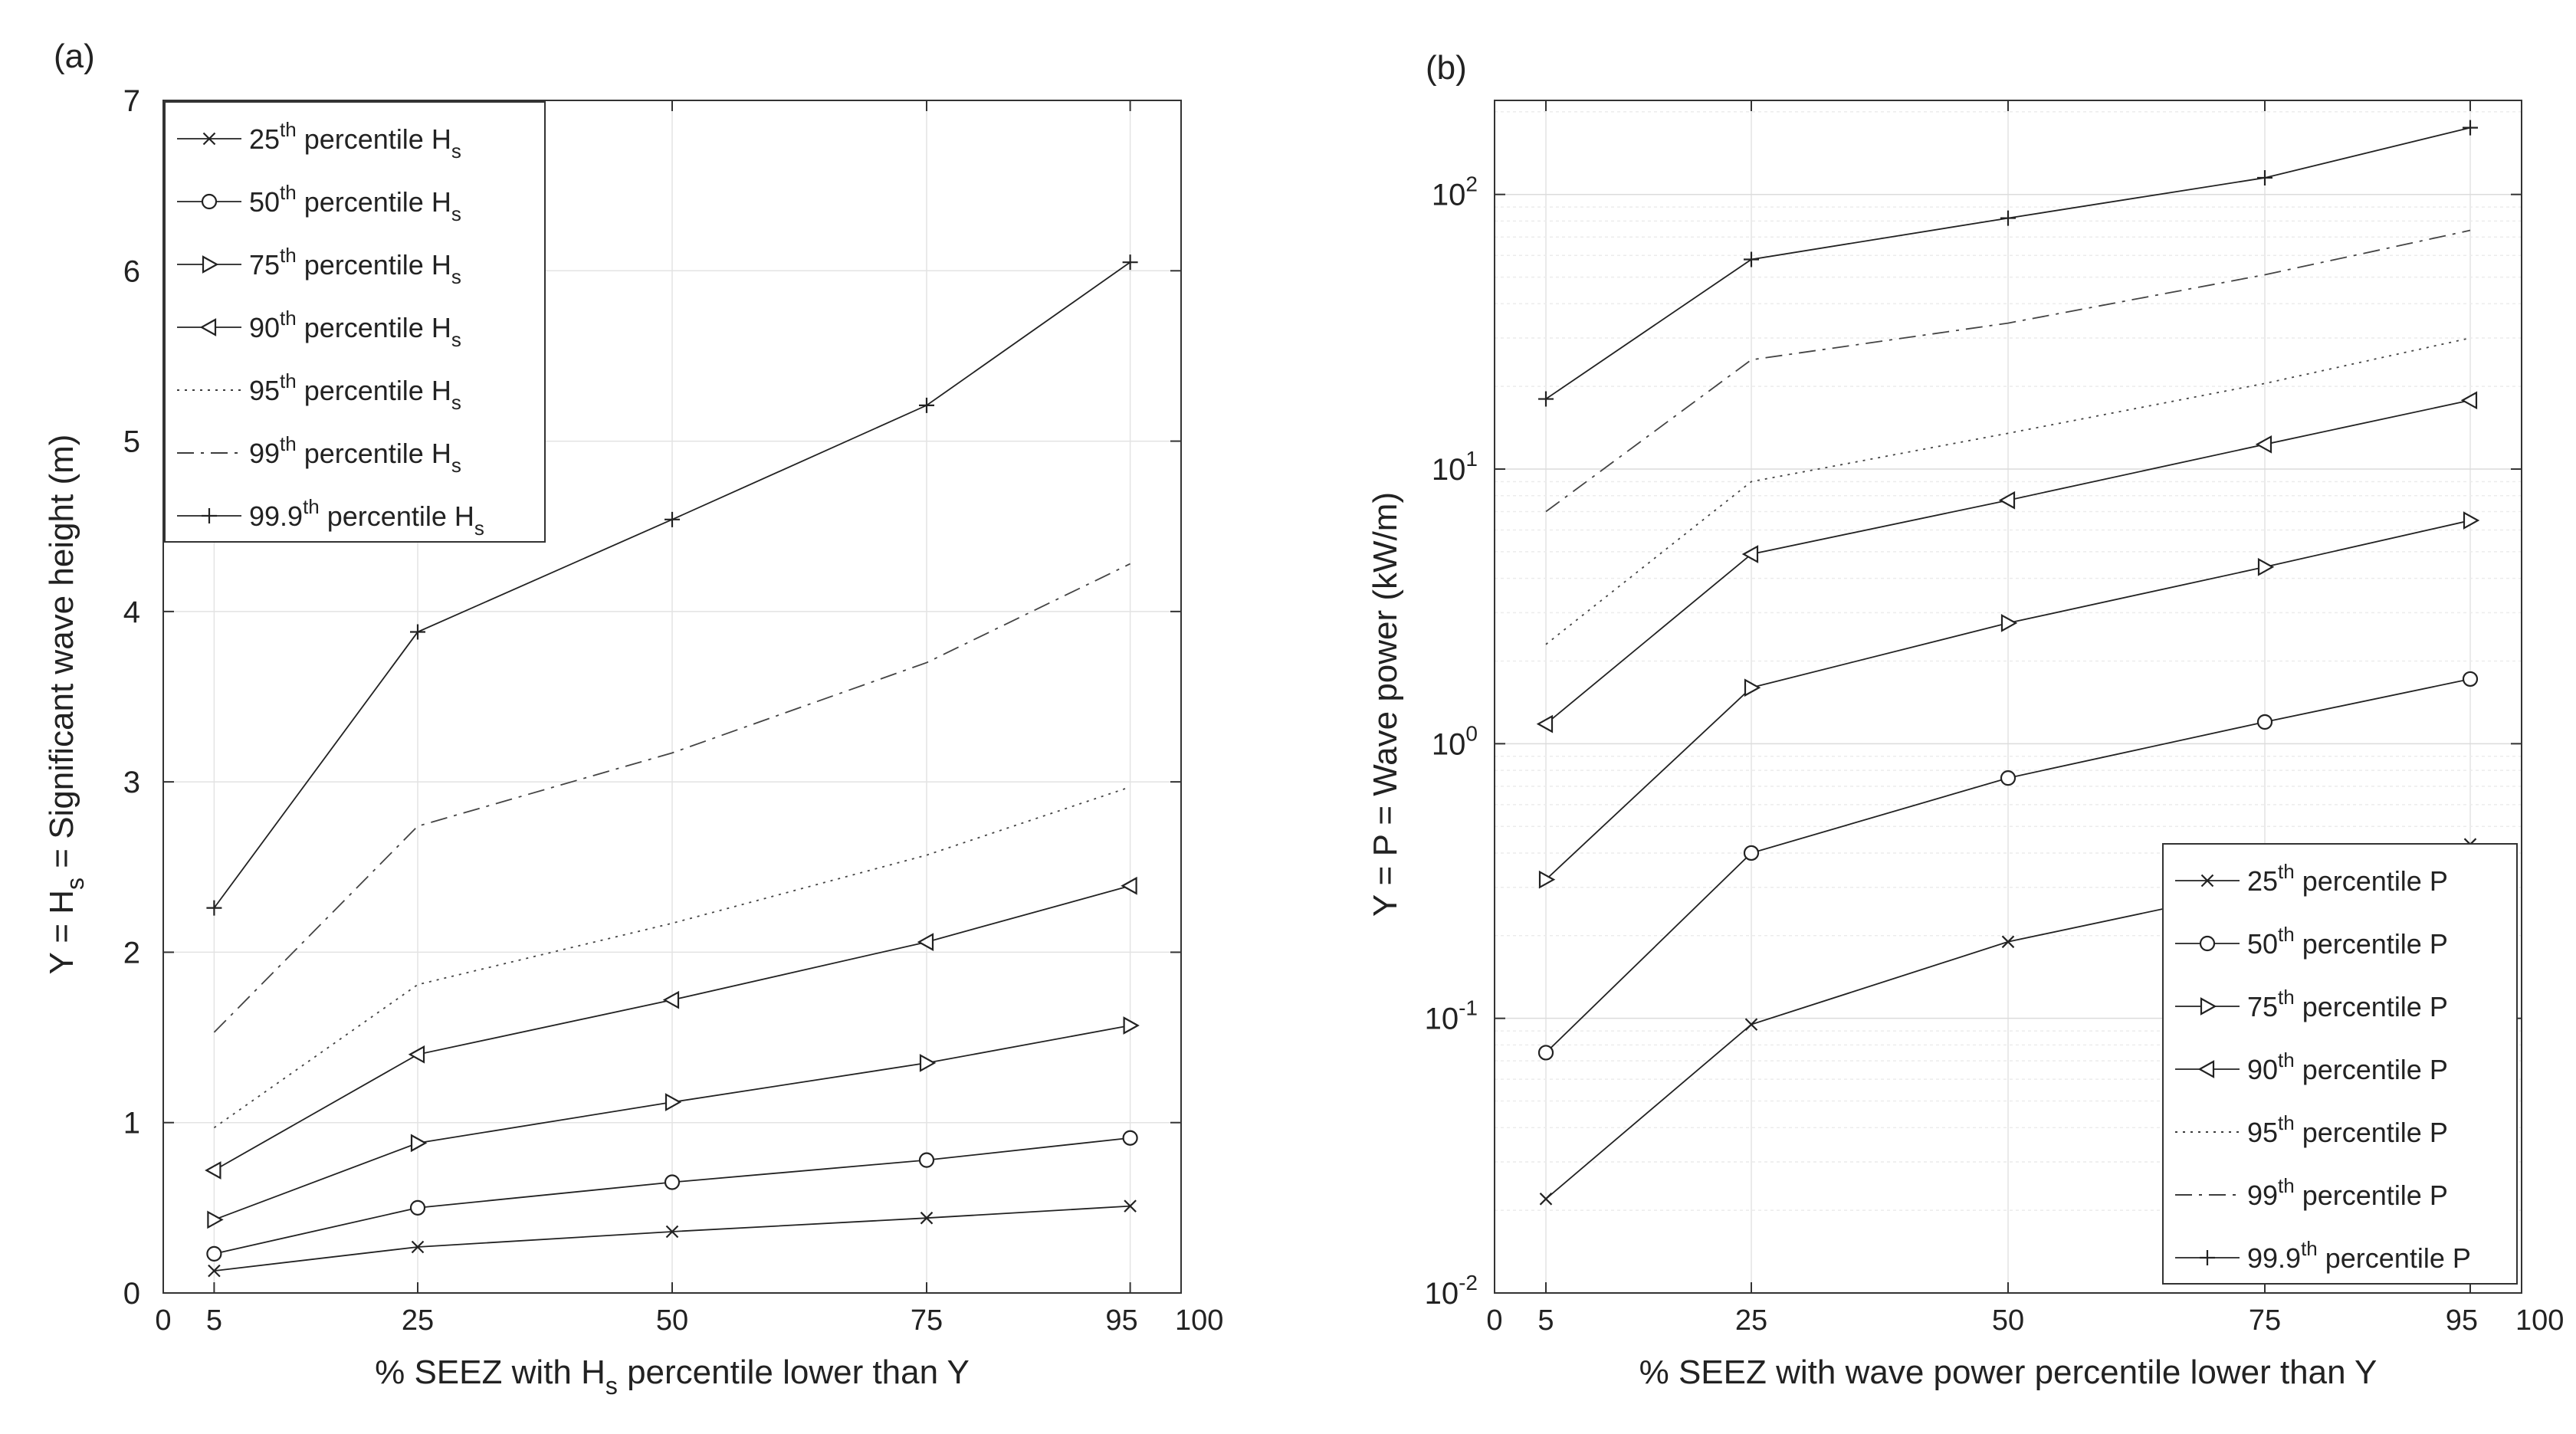 This screenshot has width=2576, height=1434. Describe the element at coordinates (1751, 1320) in the screenshot. I see `x-tick-label: 25` at that location.